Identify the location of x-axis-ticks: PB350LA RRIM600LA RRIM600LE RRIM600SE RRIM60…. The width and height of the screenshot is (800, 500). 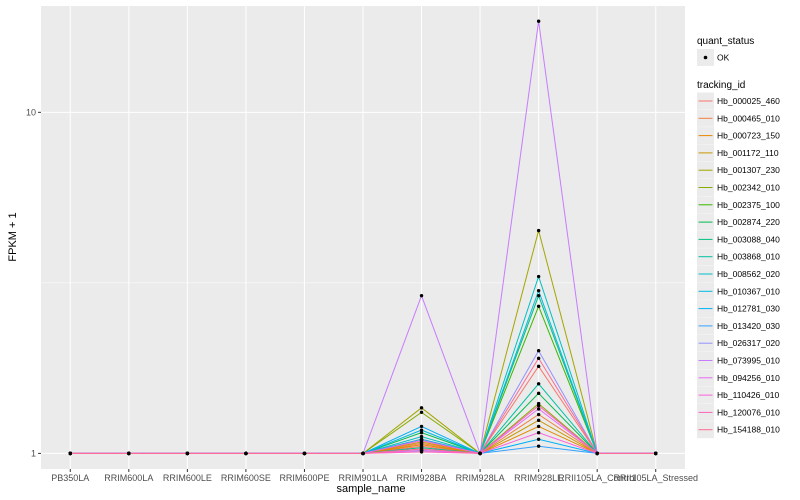
(374, 476).